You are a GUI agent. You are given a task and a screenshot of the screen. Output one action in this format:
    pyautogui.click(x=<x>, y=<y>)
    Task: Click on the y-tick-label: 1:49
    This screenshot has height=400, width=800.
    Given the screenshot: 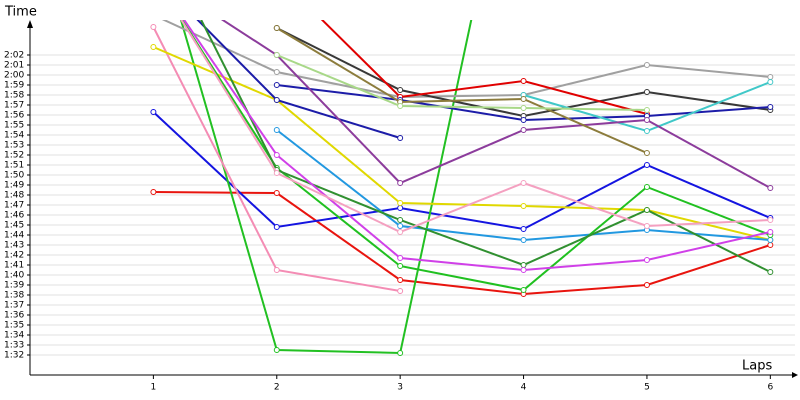 What is the action you would take?
    pyautogui.click(x=14, y=186)
    